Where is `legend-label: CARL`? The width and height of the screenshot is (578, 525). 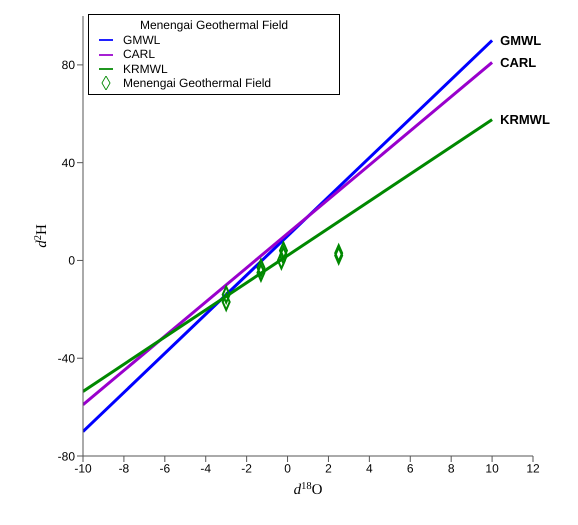
legend-label: CARL is located at coordinates (139, 54).